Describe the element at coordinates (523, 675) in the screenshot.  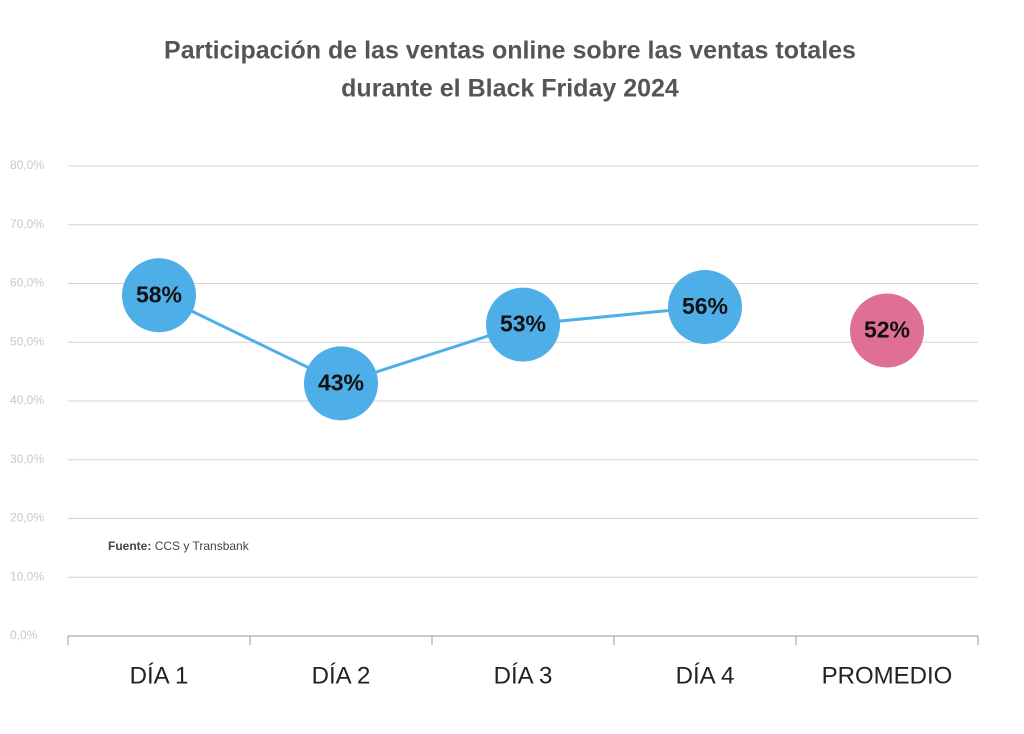
I see `x-tick-label: DÍA 3` at that location.